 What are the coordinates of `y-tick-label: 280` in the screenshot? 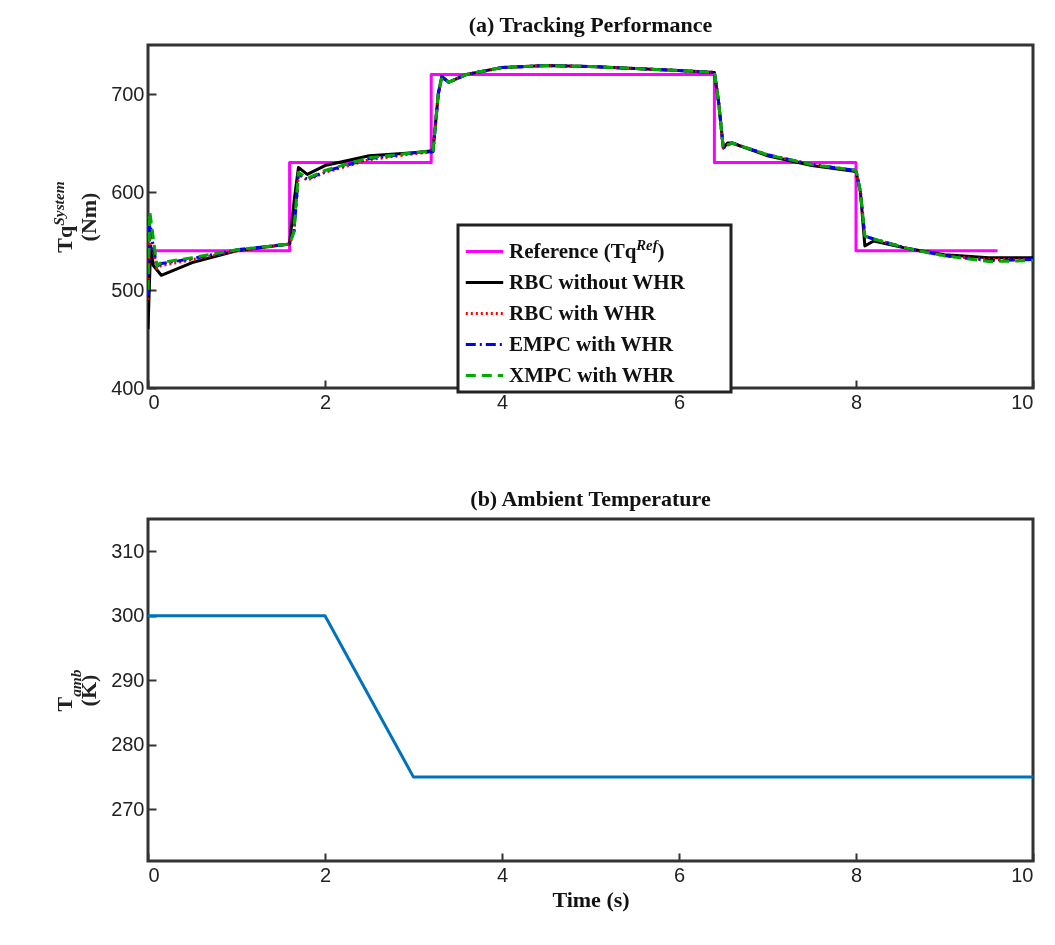 It's located at (128, 744).